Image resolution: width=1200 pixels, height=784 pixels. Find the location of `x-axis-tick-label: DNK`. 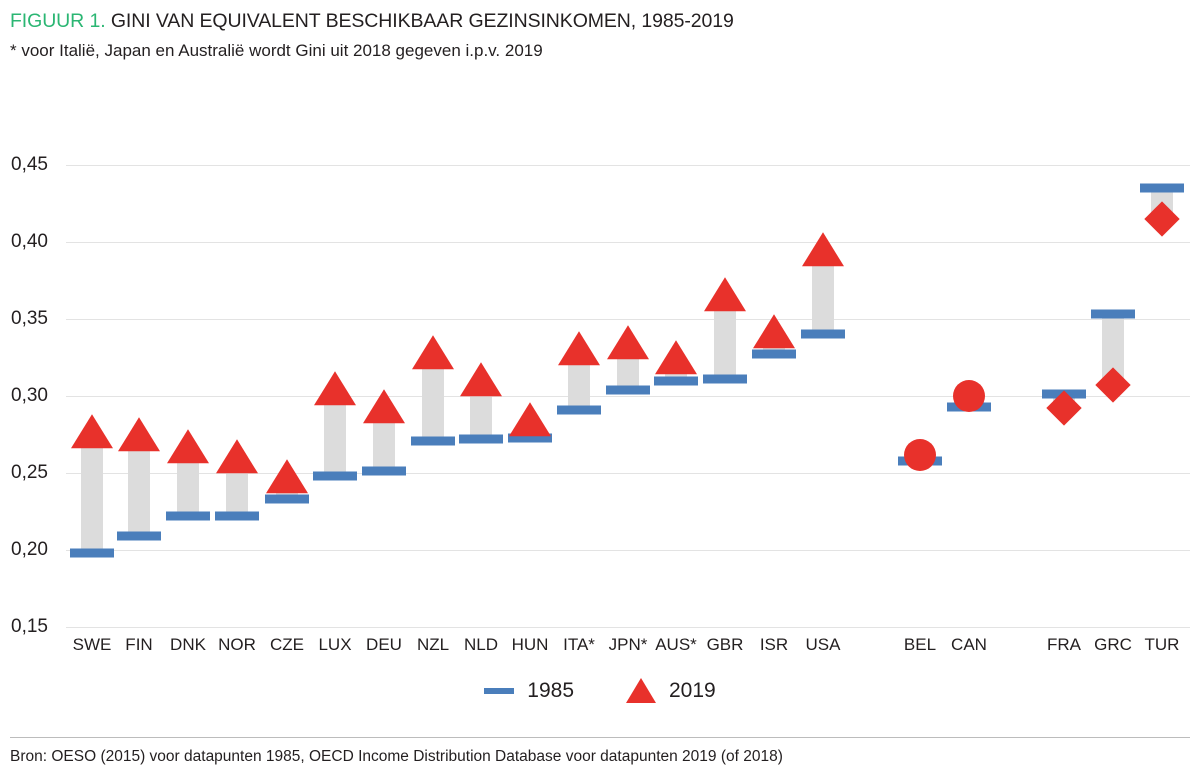

x-axis-tick-label: DNK is located at coordinates (188, 644).